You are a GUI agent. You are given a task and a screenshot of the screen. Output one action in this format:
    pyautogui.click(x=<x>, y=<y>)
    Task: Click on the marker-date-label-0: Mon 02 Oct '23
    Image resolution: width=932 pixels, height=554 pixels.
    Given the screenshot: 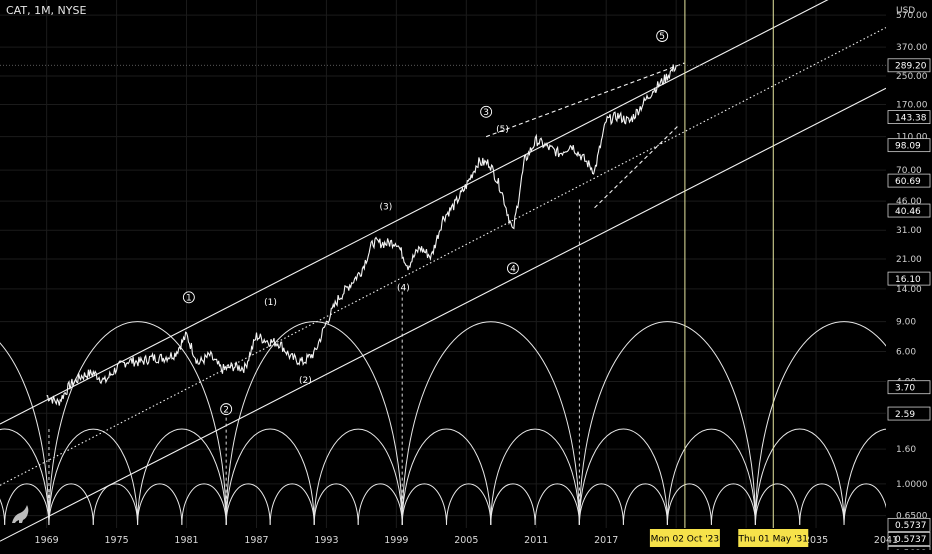 What is the action you would take?
    pyautogui.click(x=685, y=540)
    